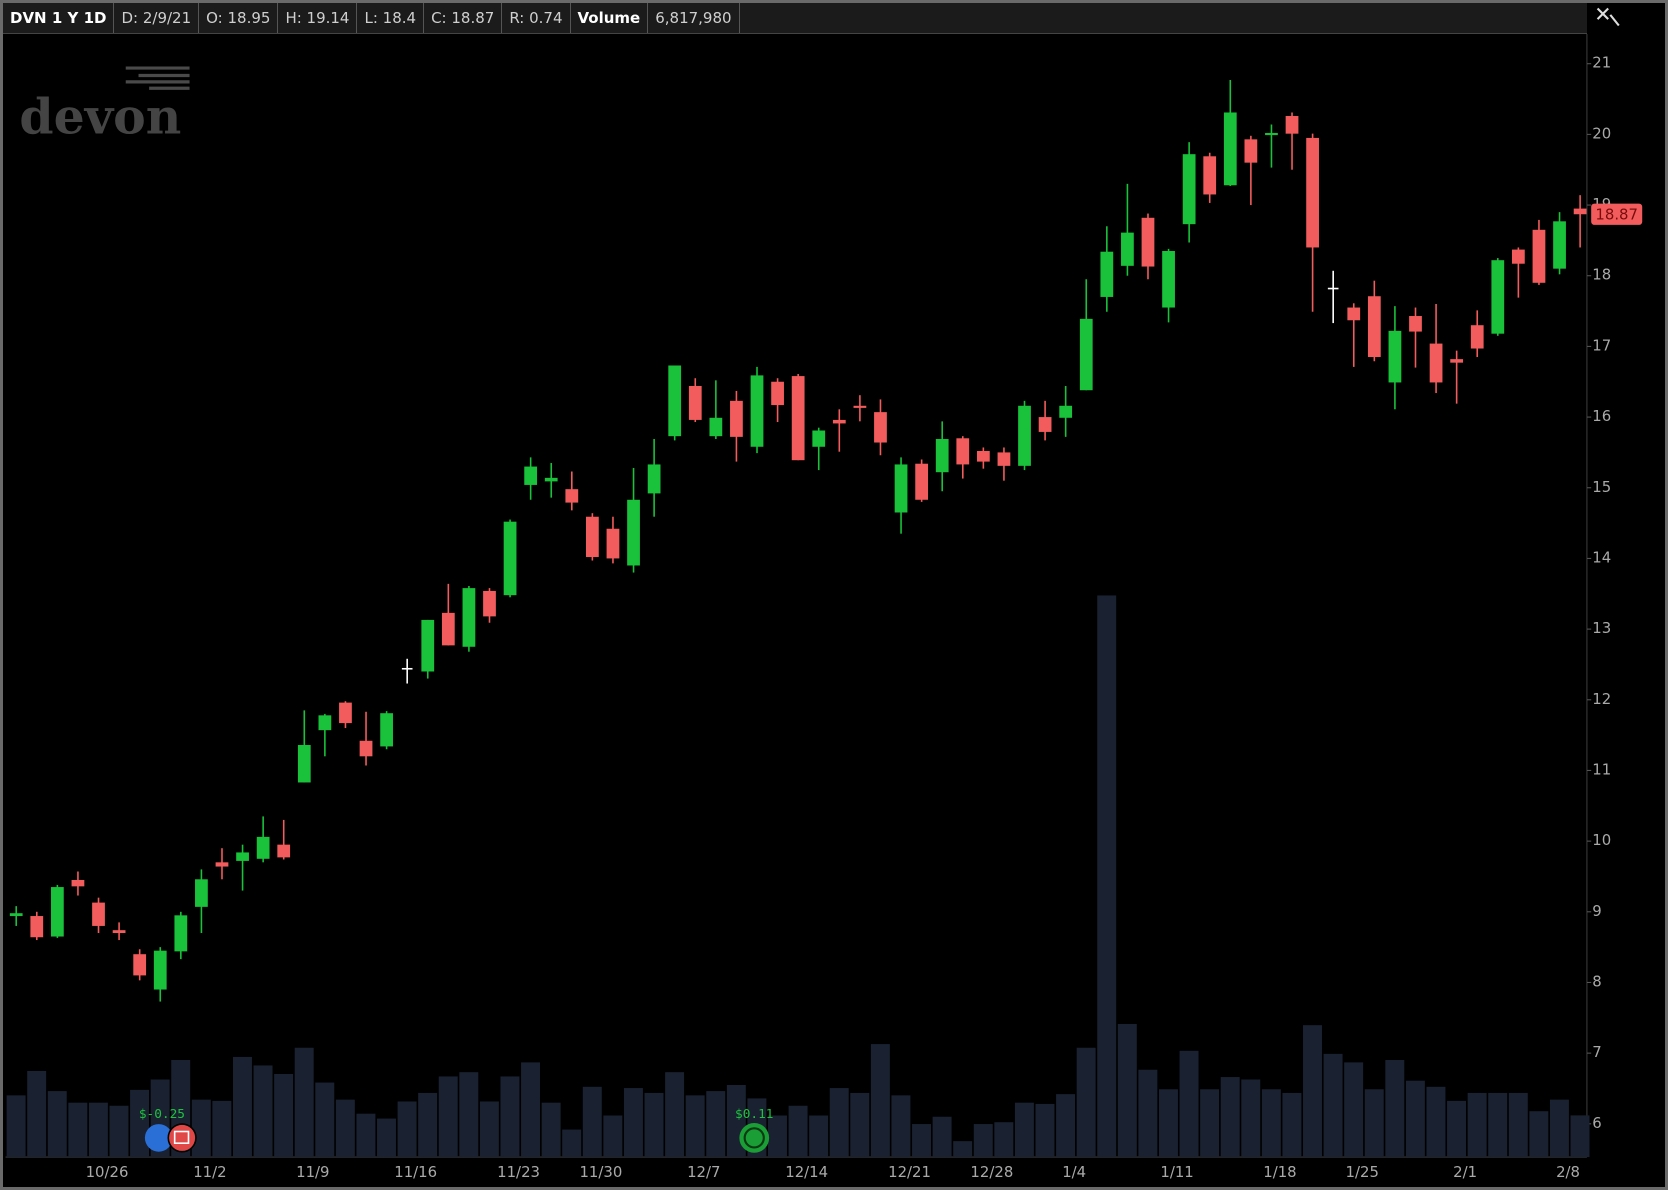 Image resolution: width=1668 pixels, height=1190 pixels. I want to click on x-tick-label: 1/25, so click(1362, 1172).